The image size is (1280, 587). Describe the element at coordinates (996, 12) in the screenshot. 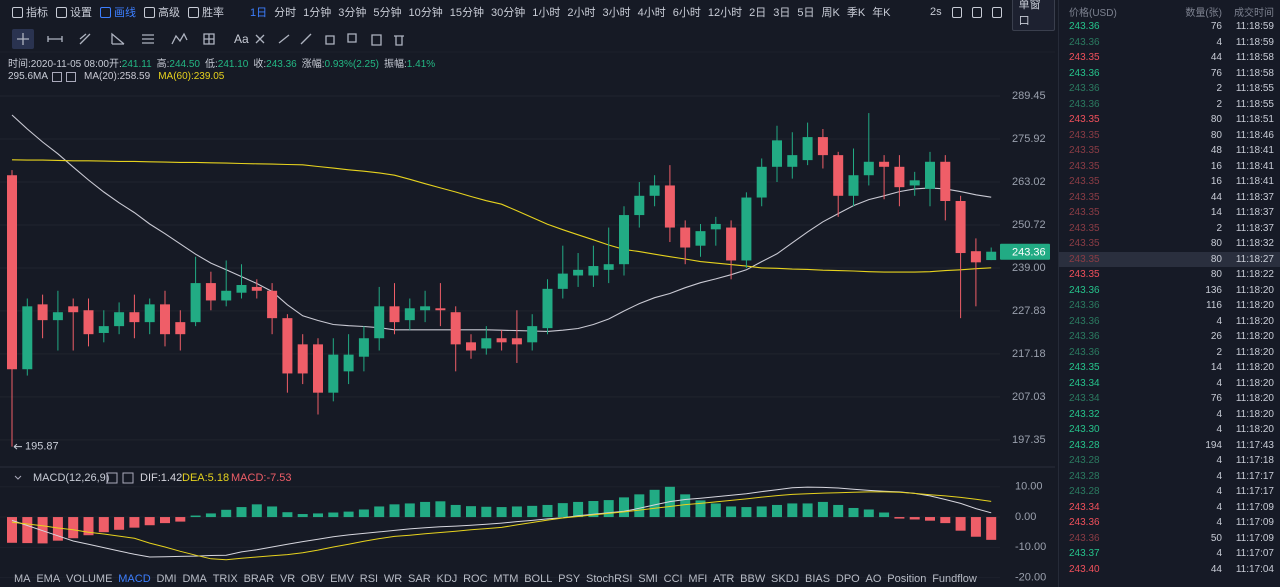

I see `camera-icon` at that location.